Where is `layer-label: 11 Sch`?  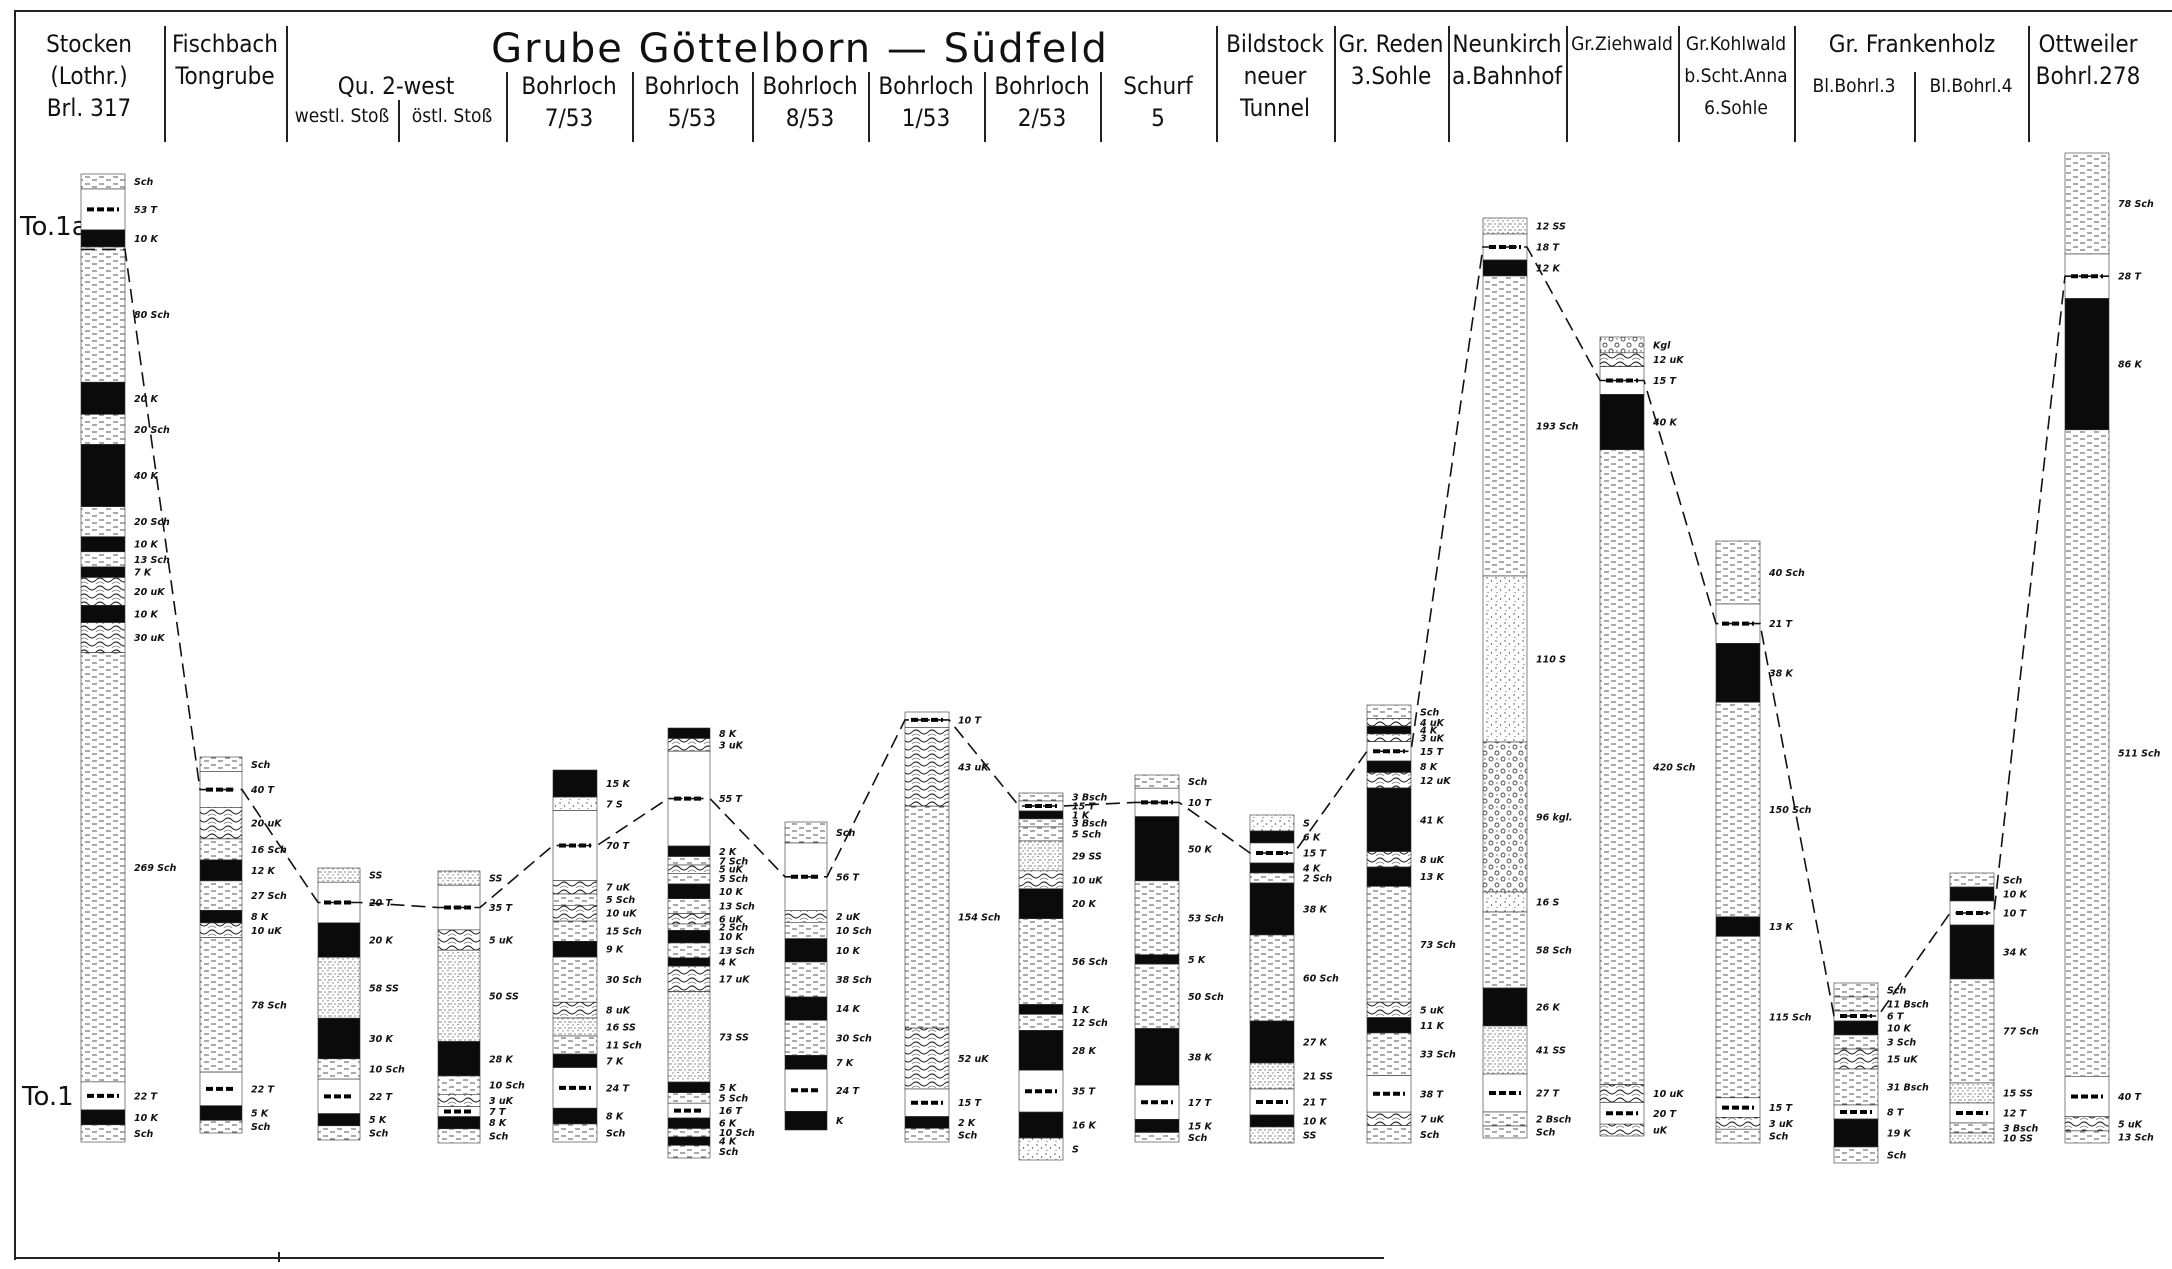 layer-label: 11 Sch is located at coordinates (624, 1046).